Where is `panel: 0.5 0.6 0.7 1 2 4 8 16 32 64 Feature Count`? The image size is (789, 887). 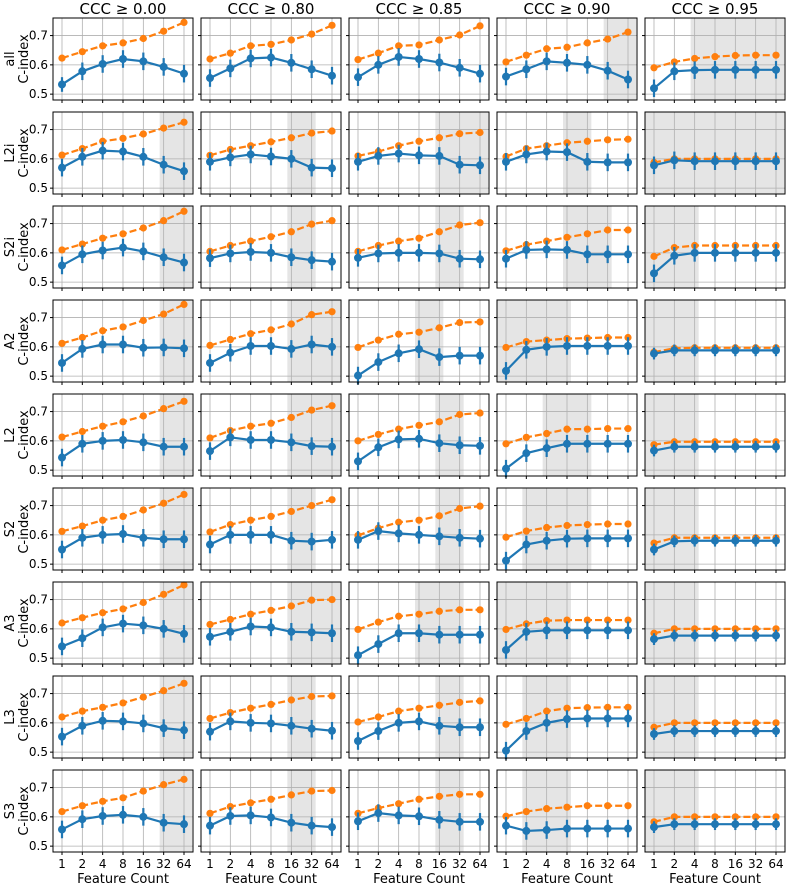
panel: 0.5 0.6 0.7 1 2 4 8 16 32 64 Feature Count is located at coordinates (111, 828).